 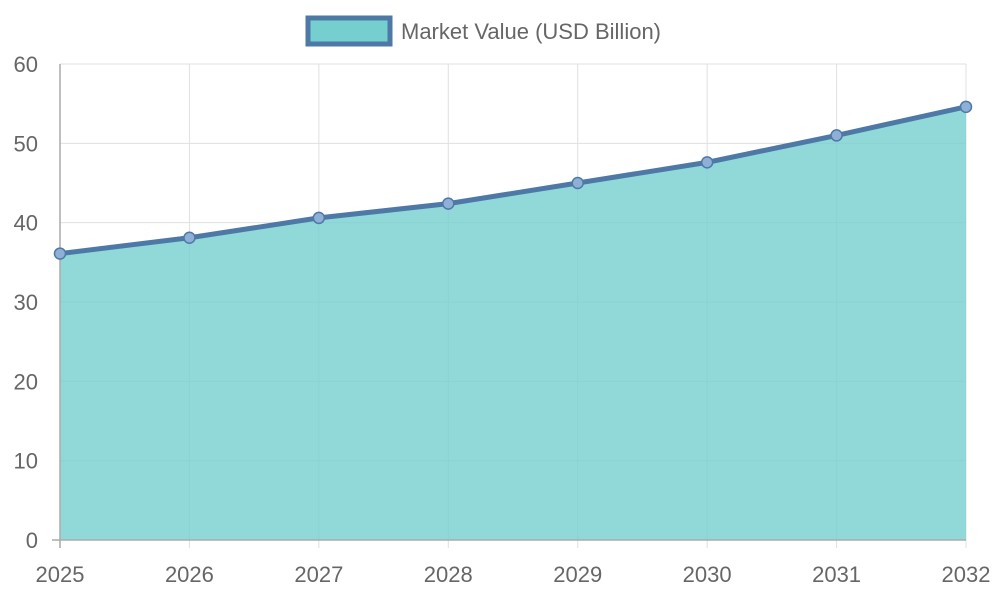 I want to click on legend: Market Value (USD Billion), so click(x=483, y=31).